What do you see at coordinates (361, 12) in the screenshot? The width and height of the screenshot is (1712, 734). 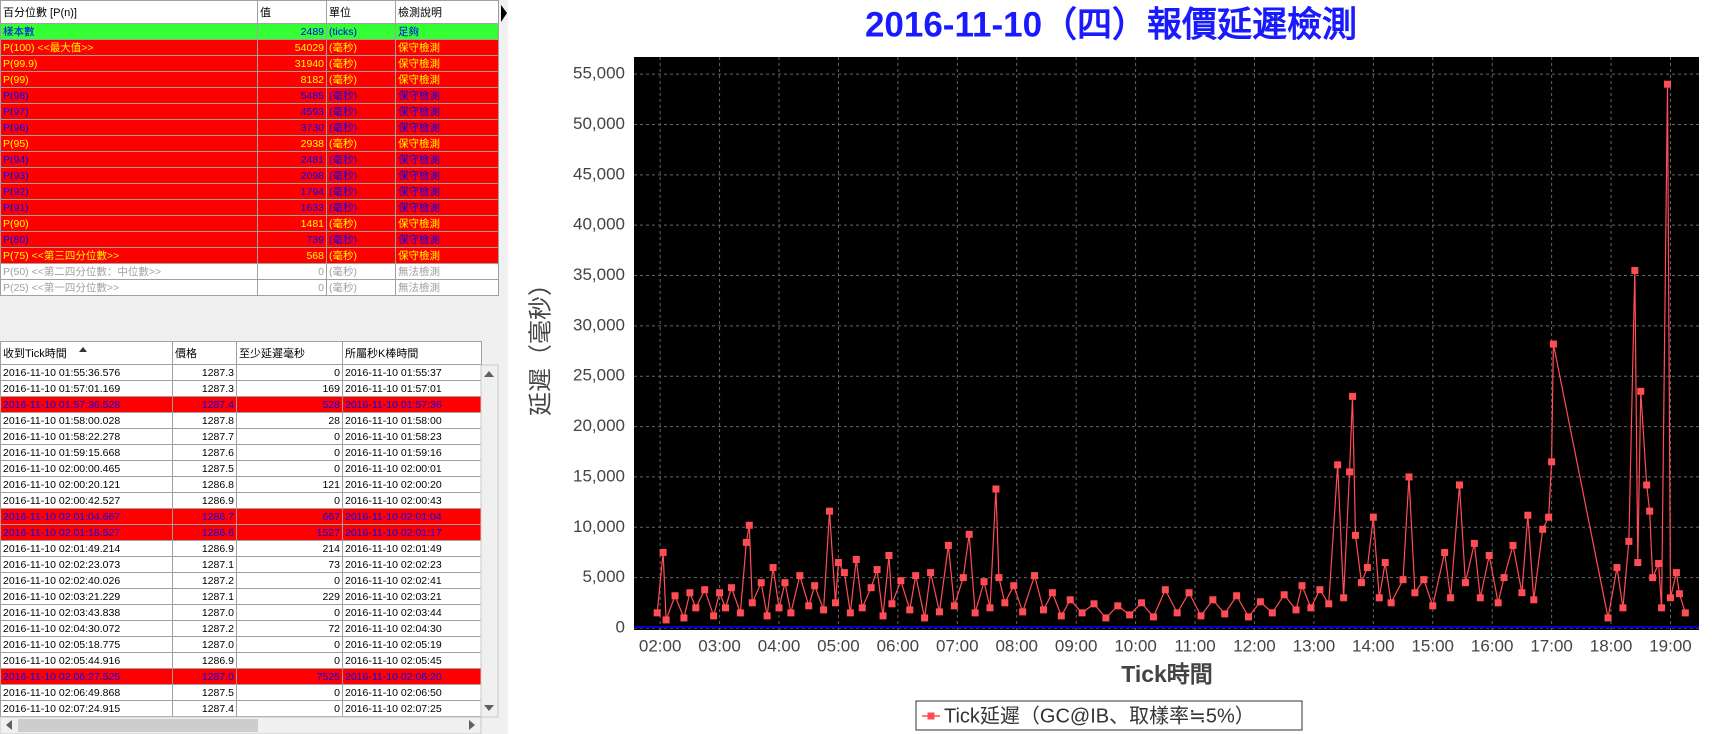 I see `column-header: 單位` at bounding box center [361, 12].